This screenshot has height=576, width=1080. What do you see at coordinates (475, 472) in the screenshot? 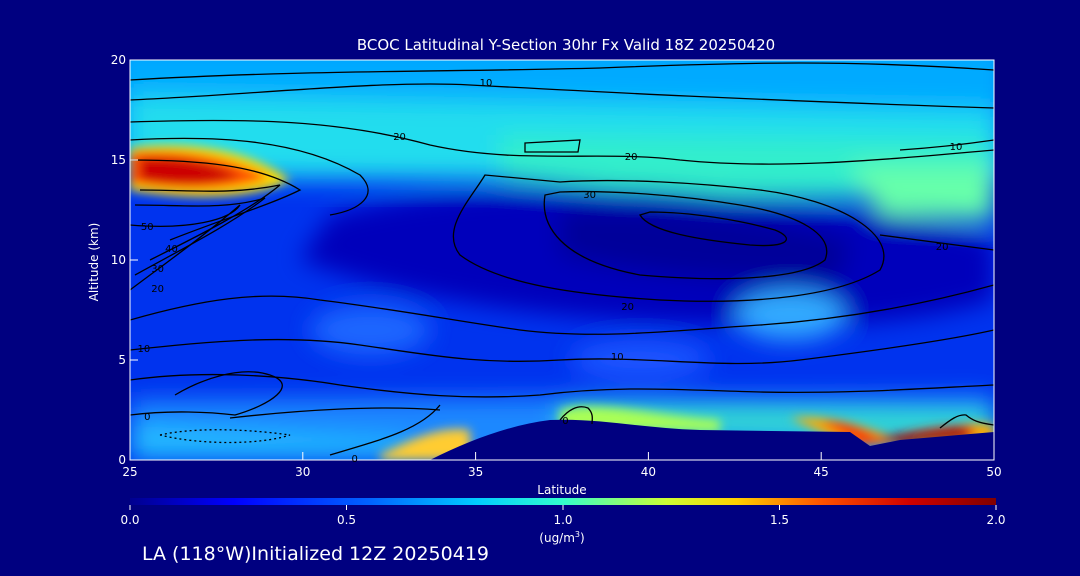
I see `x-tick-label: 35` at bounding box center [475, 472].